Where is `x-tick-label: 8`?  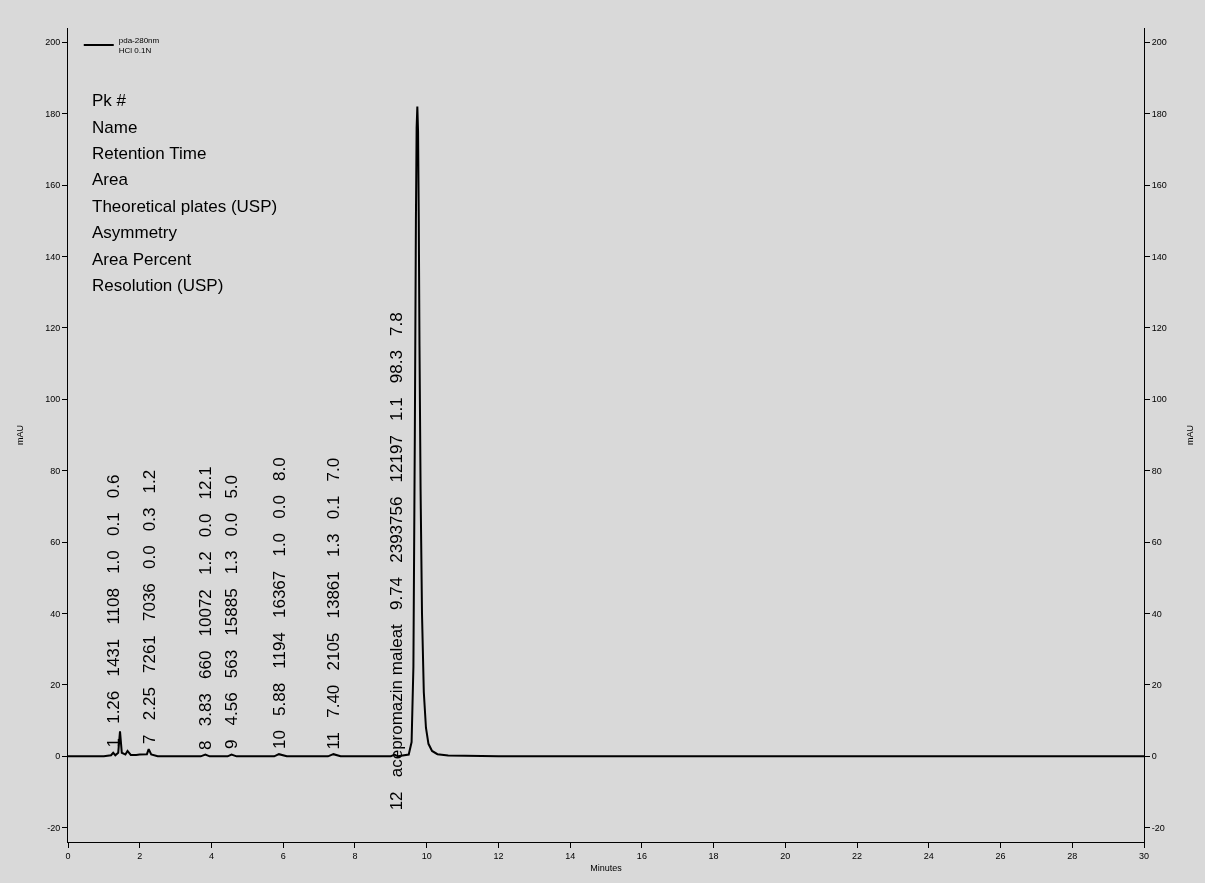
x-tick-label: 8 is located at coordinates (355, 855).